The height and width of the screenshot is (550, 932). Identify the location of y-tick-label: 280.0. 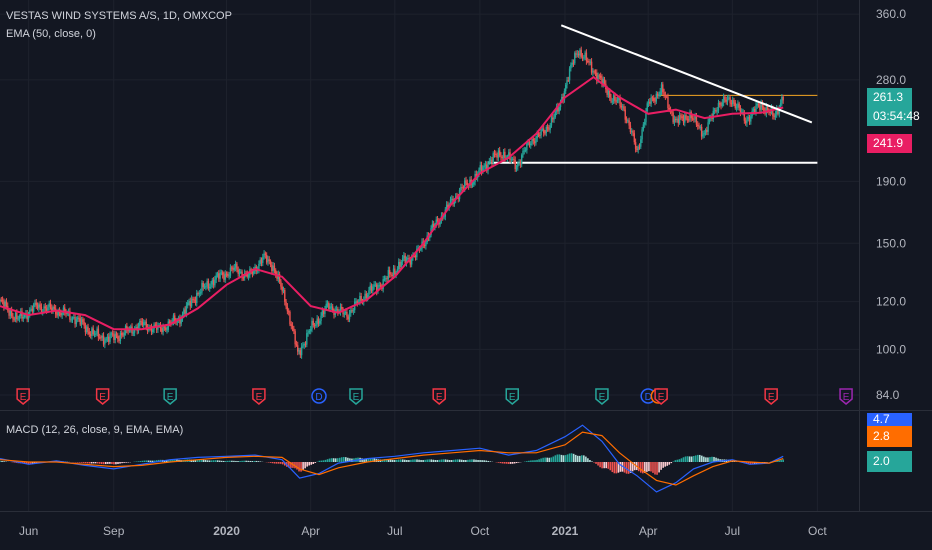
(891, 80).